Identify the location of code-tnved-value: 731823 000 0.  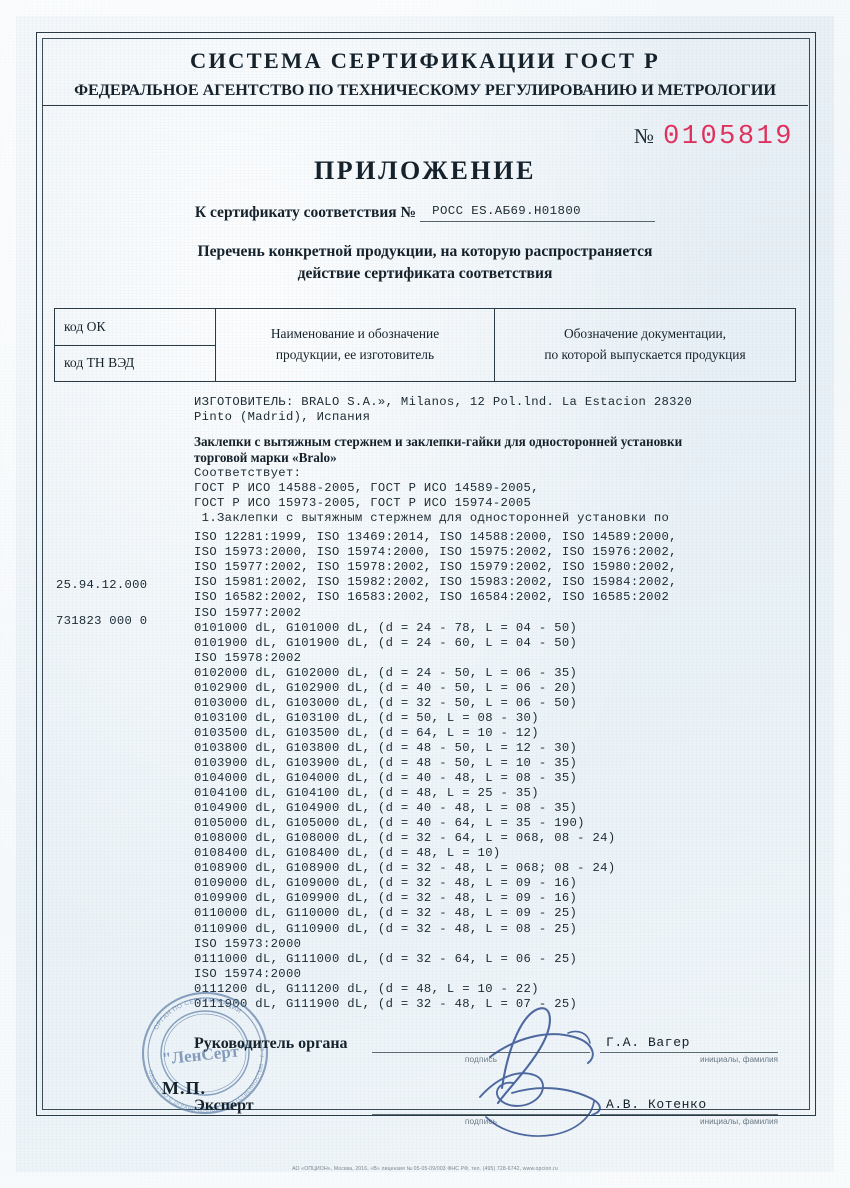
(102, 621).